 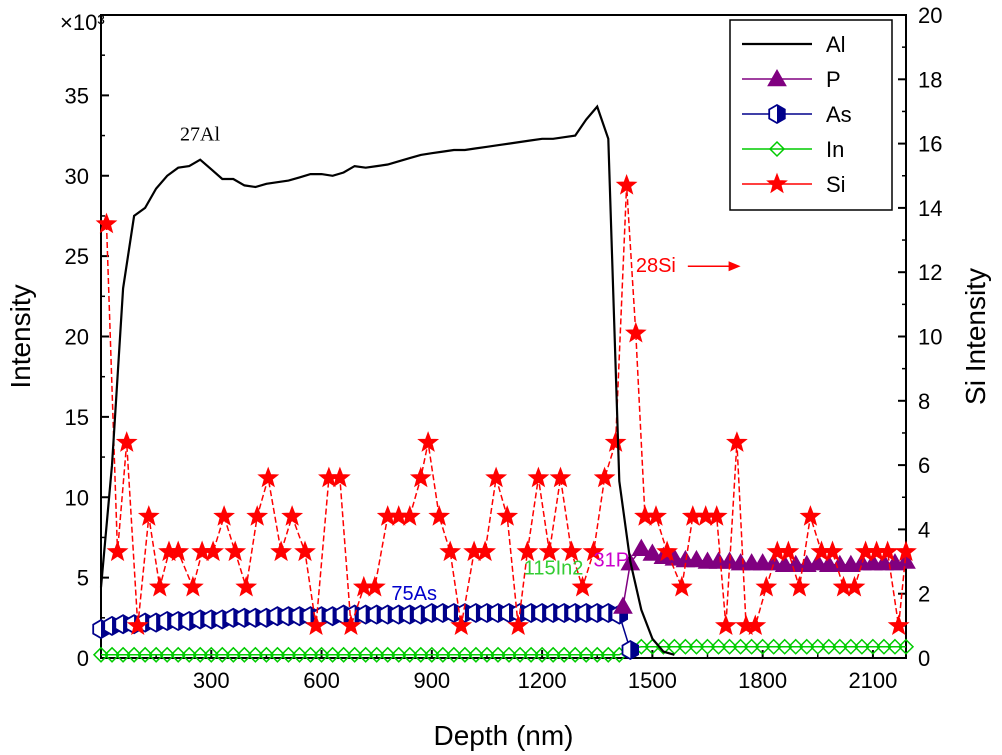 I want to click on y2-tick-label: 8, so click(x=924, y=401).